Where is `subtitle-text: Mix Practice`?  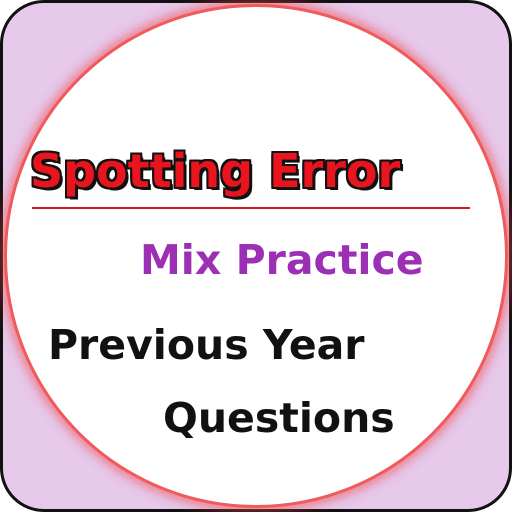 subtitle-text: Mix Practice is located at coordinates (282, 260).